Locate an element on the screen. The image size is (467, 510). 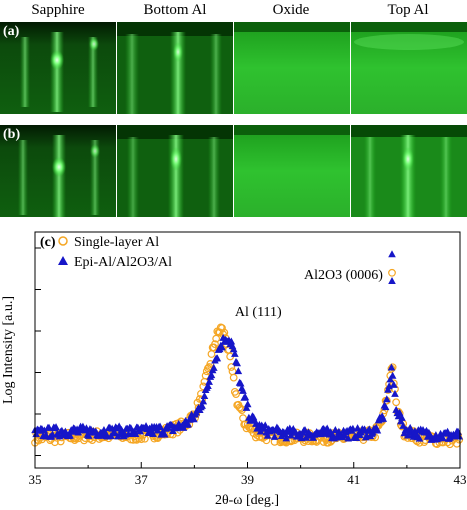
annotation-al2o3-0006: Al2O3 (0006) is located at coordinates (343, 275).